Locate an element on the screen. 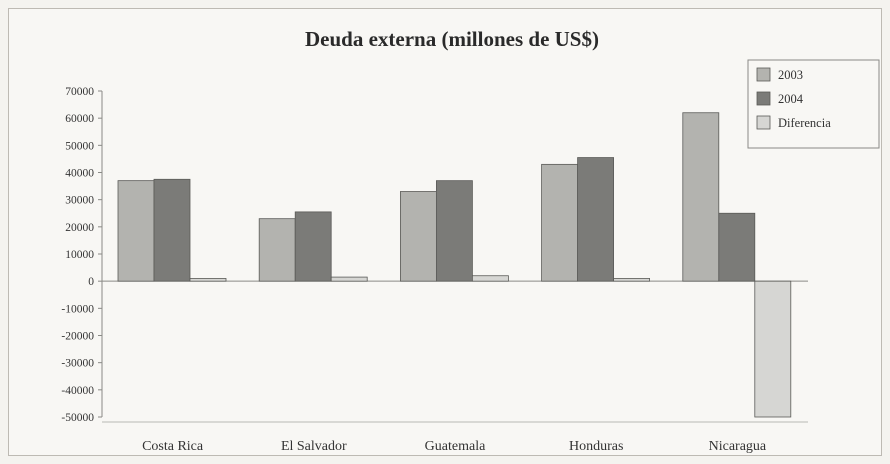 This screenshot has height=464, width=890. legend-label-diferencia: Diferencia is located at coordinates (804, 123).